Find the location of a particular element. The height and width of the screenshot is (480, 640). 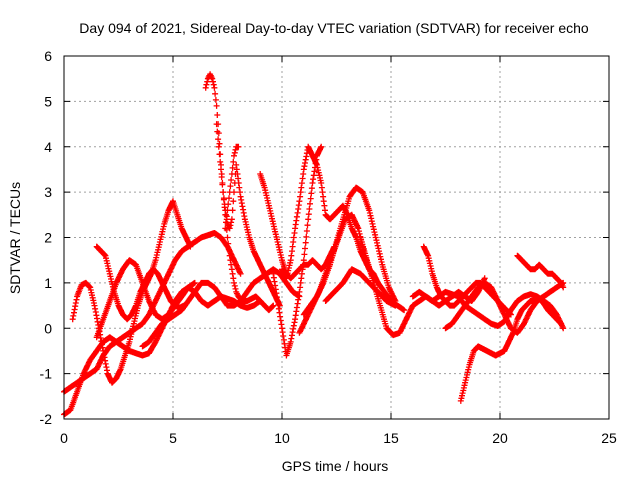

x-tick-label: 10 is located at coordinates (282, 438).